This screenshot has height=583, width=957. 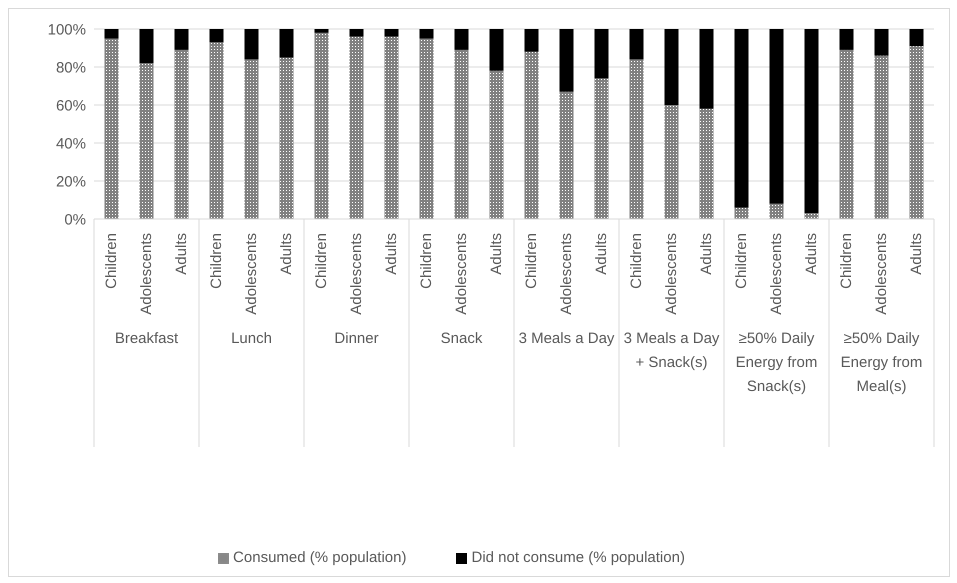 What do you see at coordinates (147, 339) in the screenshot?
I see `text: Breakfast` at bounding box center [147, 339].